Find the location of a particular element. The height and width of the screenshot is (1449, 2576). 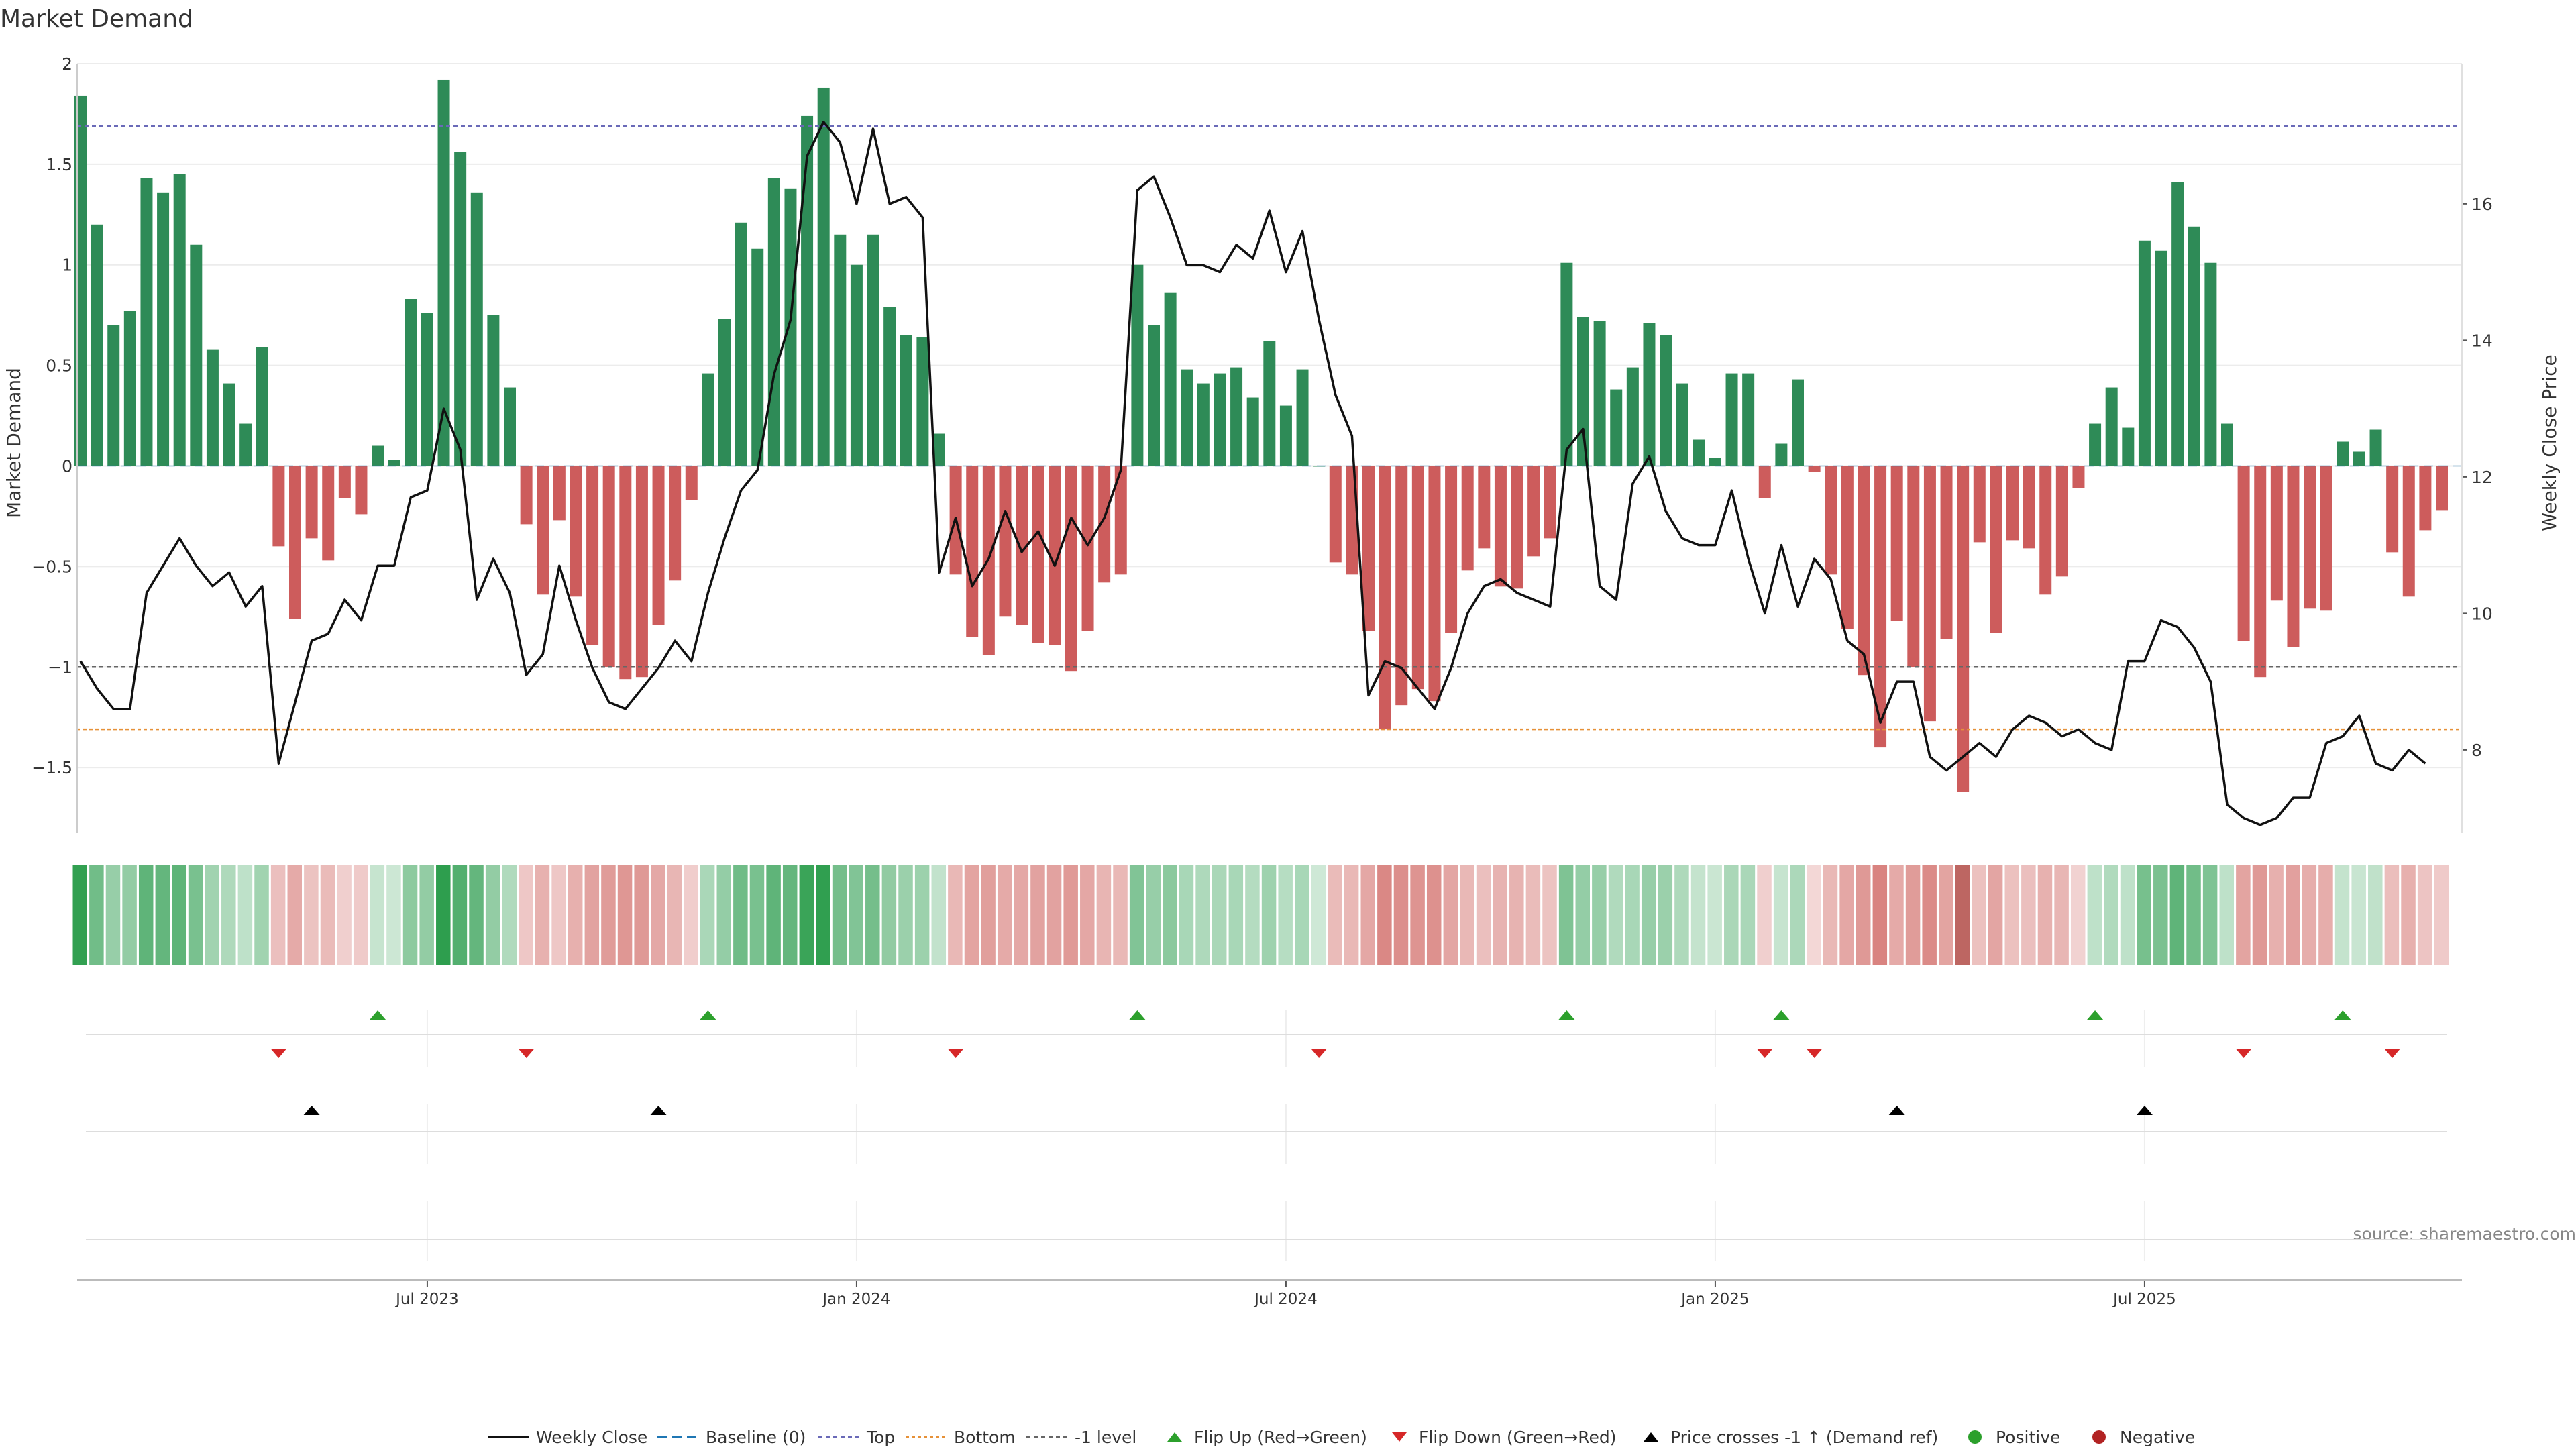

chart-title: Market Demand is located at coordinates (96, 19).